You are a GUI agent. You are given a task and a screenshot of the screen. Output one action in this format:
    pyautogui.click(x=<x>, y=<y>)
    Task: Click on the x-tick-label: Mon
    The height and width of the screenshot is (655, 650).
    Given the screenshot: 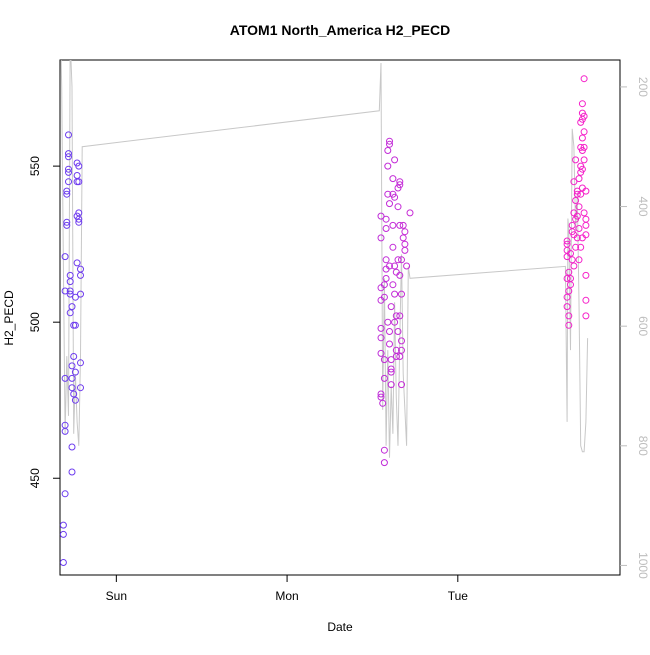 What is the action you would take?
    pyautogui.click(x=286, y=596)
    